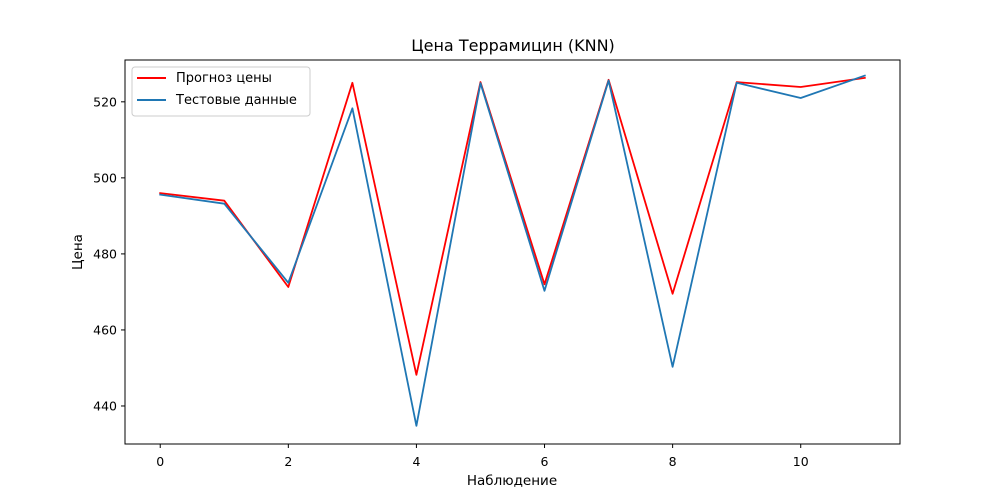 The width and height of the screenshot is (1000, 500). Describe the element at coordinates (236, 100) in the screenshot. I see `legend-label-test-data: Тестовые данные` at that location.